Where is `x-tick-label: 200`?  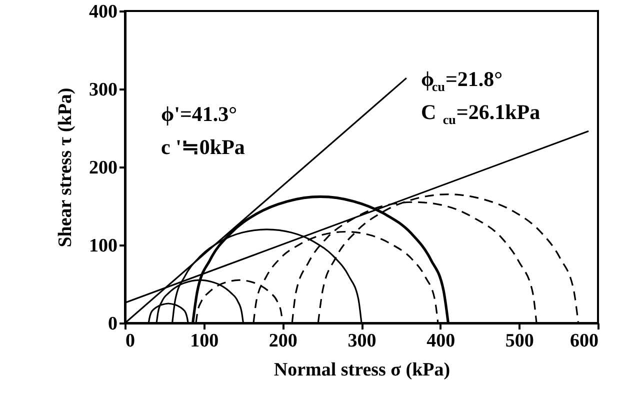 x-tick-label: 200 is located at coordinates (283, 341).